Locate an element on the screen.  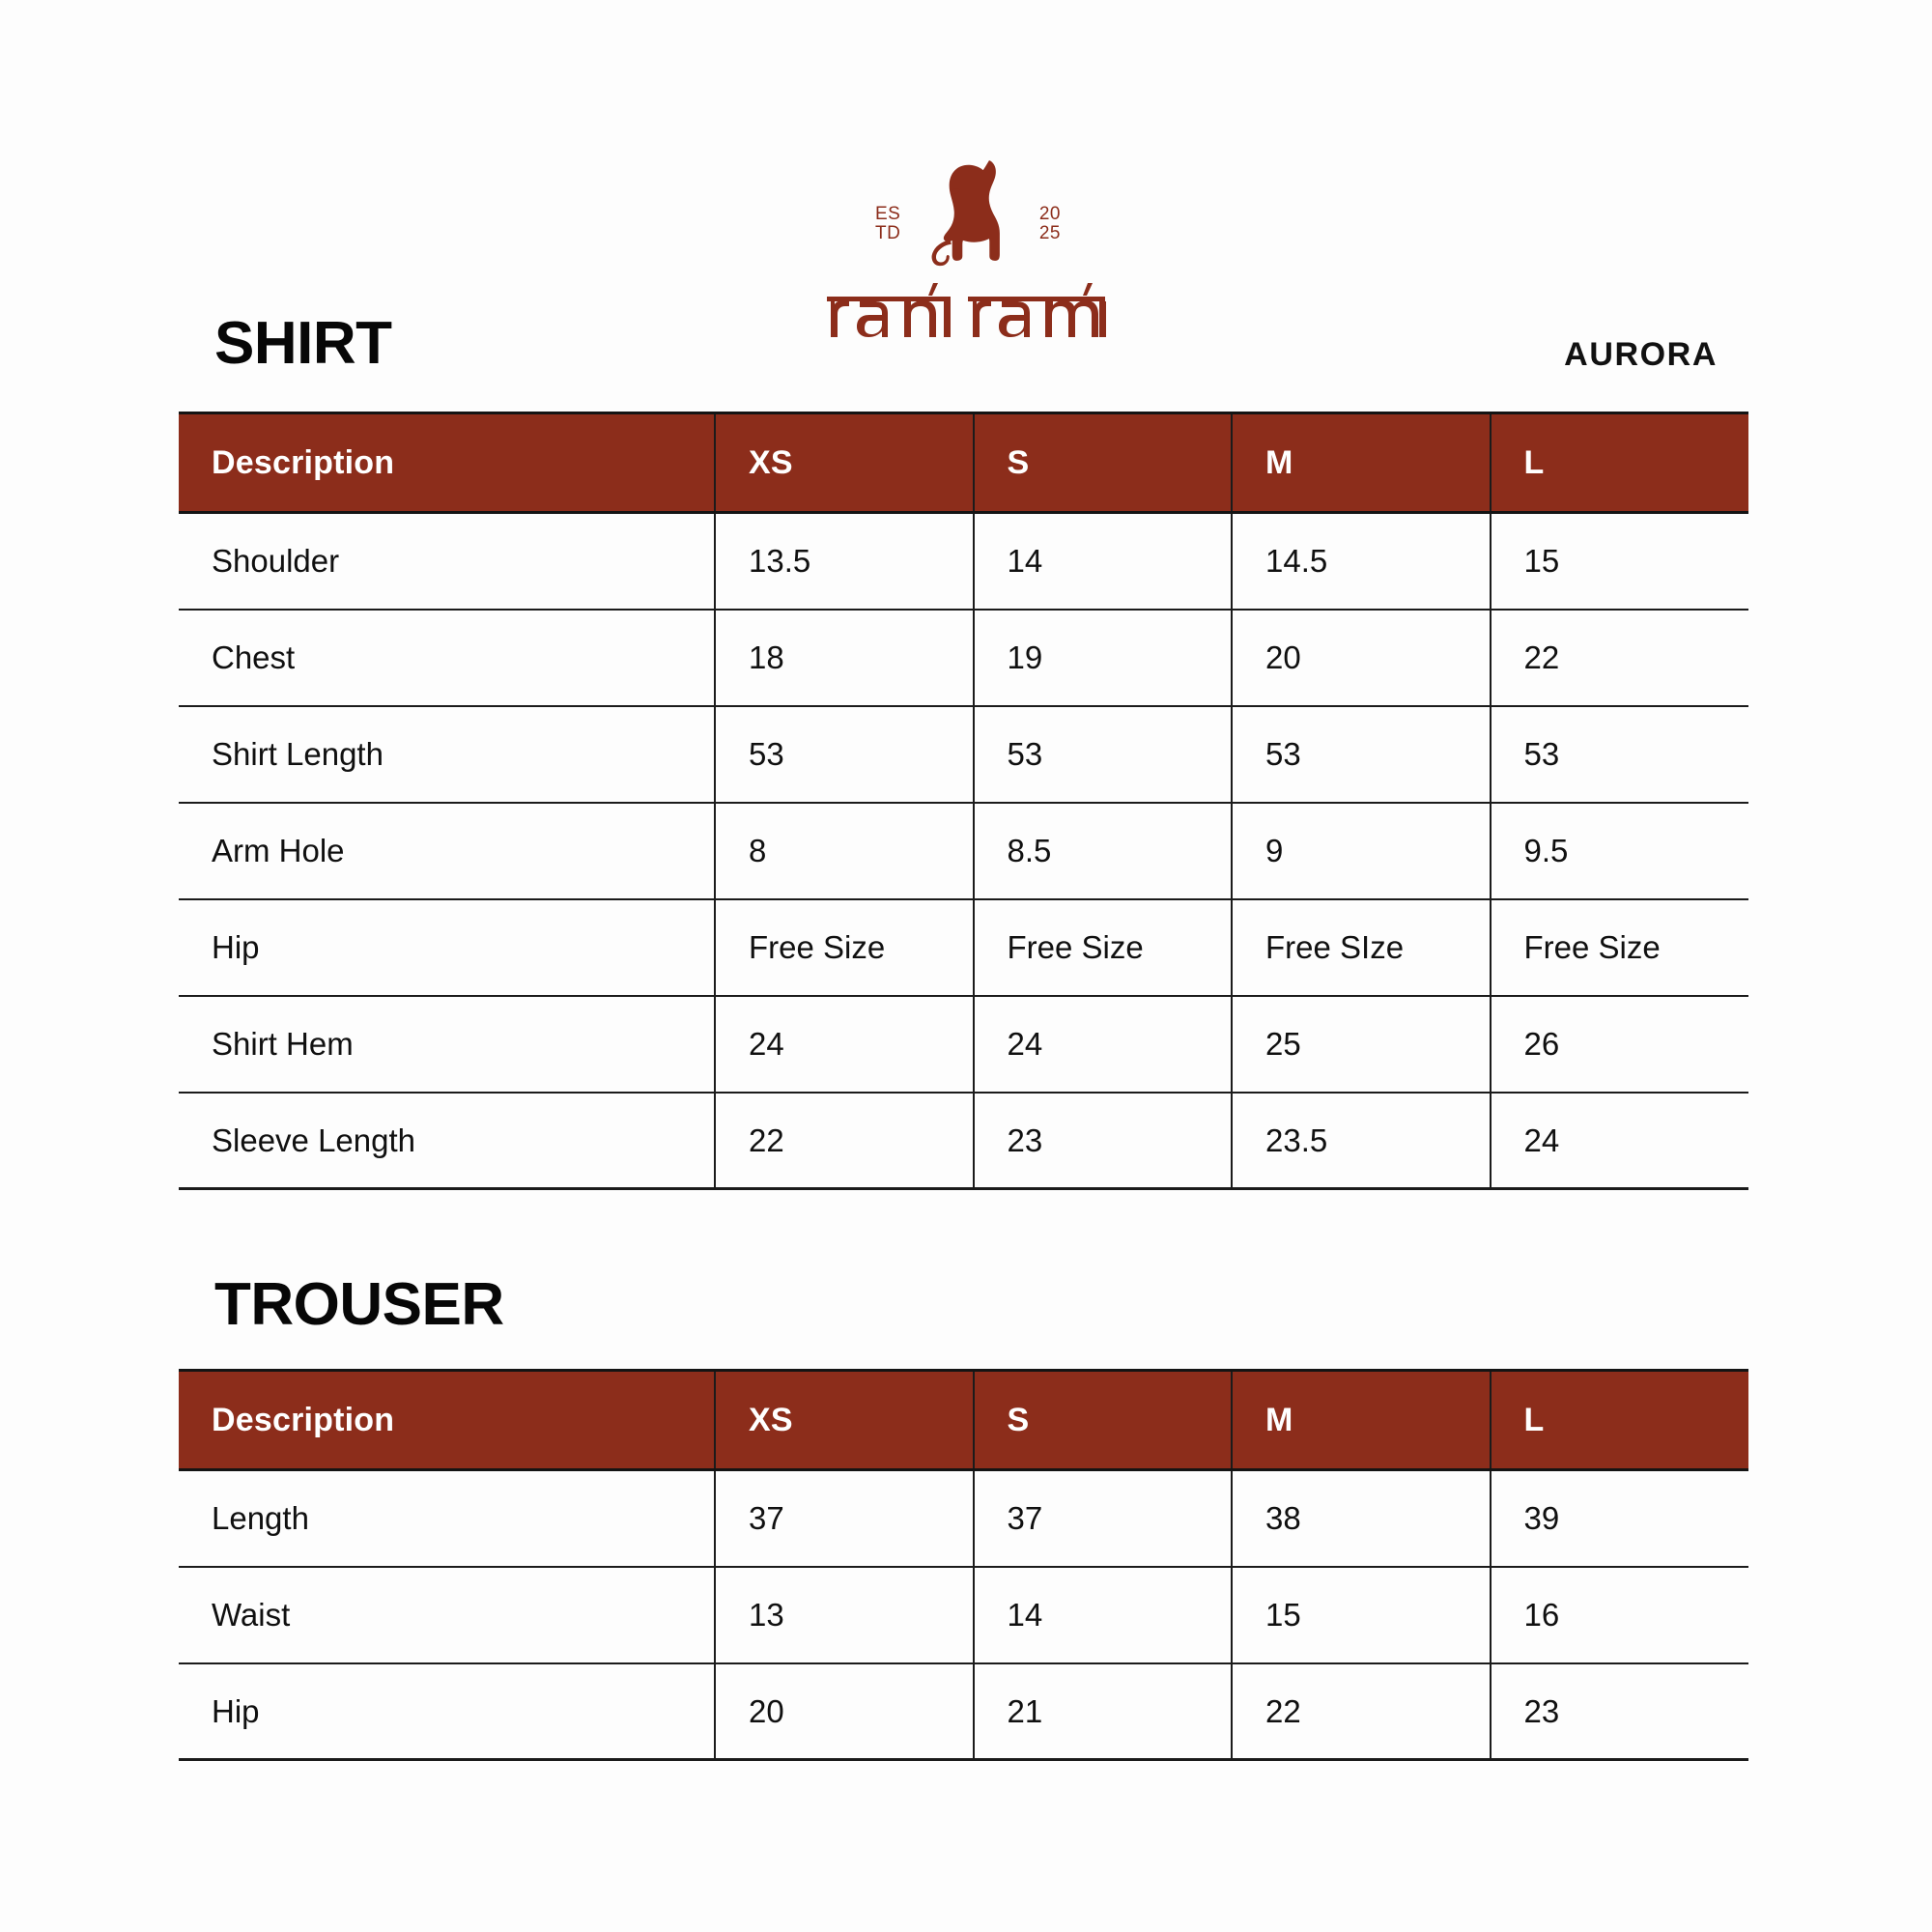
trouser-table-header: Description XS S M L is located at coordinates (963, 1420).